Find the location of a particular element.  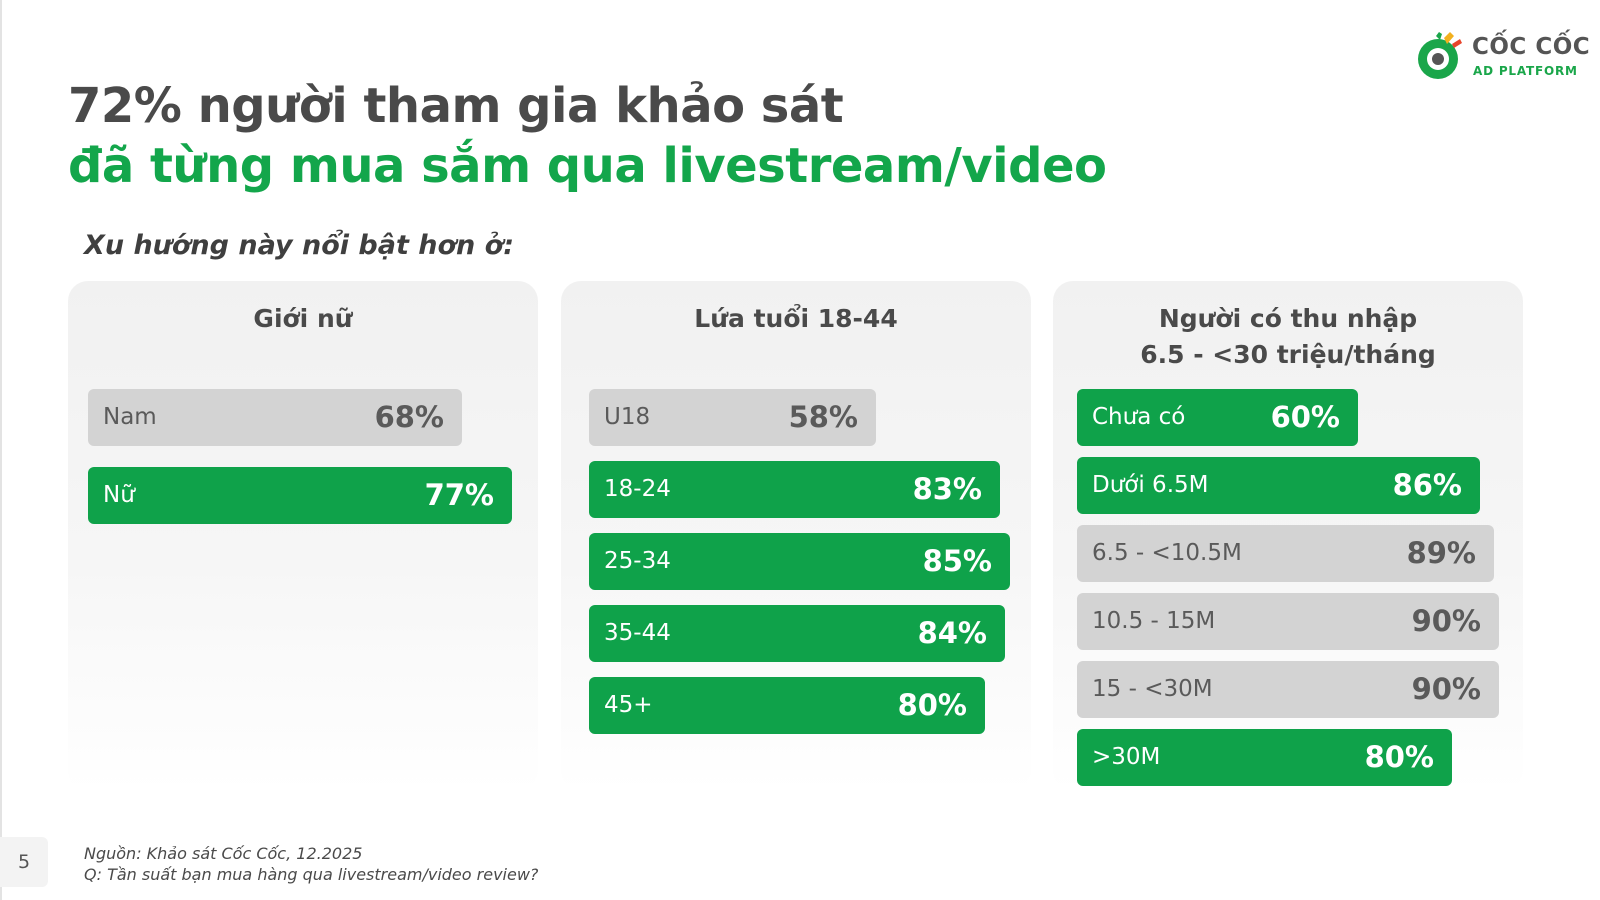

bar-value-label: 68% is located at coordinates (409, 417).